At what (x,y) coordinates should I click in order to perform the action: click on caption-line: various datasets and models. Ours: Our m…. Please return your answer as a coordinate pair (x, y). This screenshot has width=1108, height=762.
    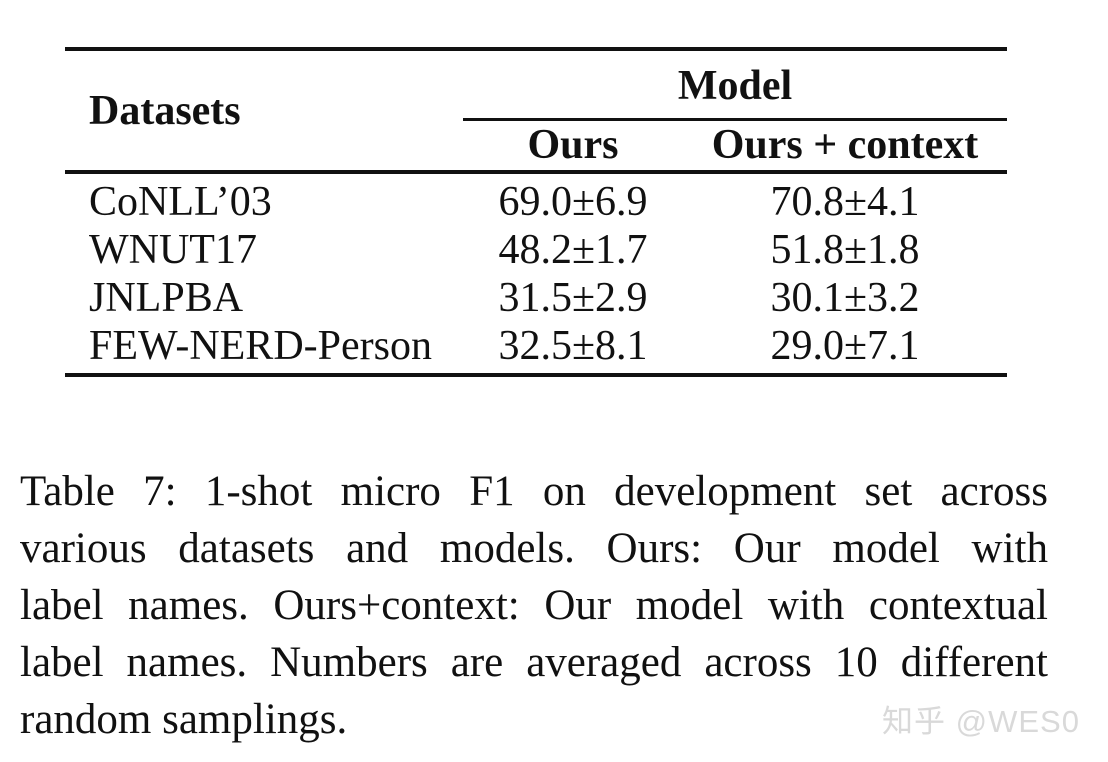
    Looking at the image, I should click on (534, 548).